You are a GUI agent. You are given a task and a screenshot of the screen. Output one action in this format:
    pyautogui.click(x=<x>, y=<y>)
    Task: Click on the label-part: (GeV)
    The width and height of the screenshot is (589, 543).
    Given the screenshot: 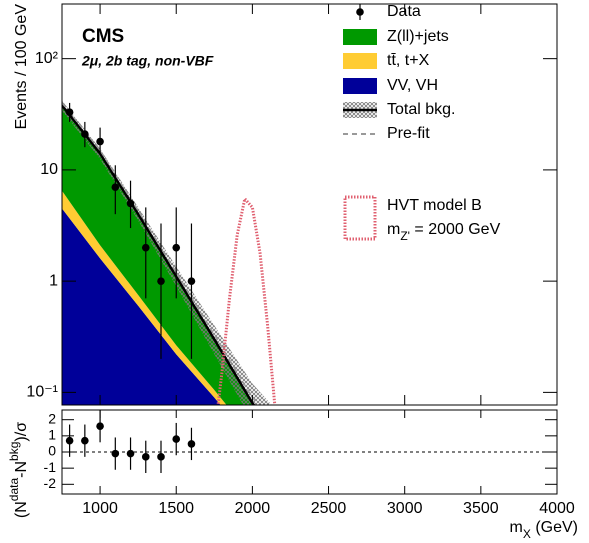 What is the action you would take?
    pyautogui.click(x=554, y=527)
    